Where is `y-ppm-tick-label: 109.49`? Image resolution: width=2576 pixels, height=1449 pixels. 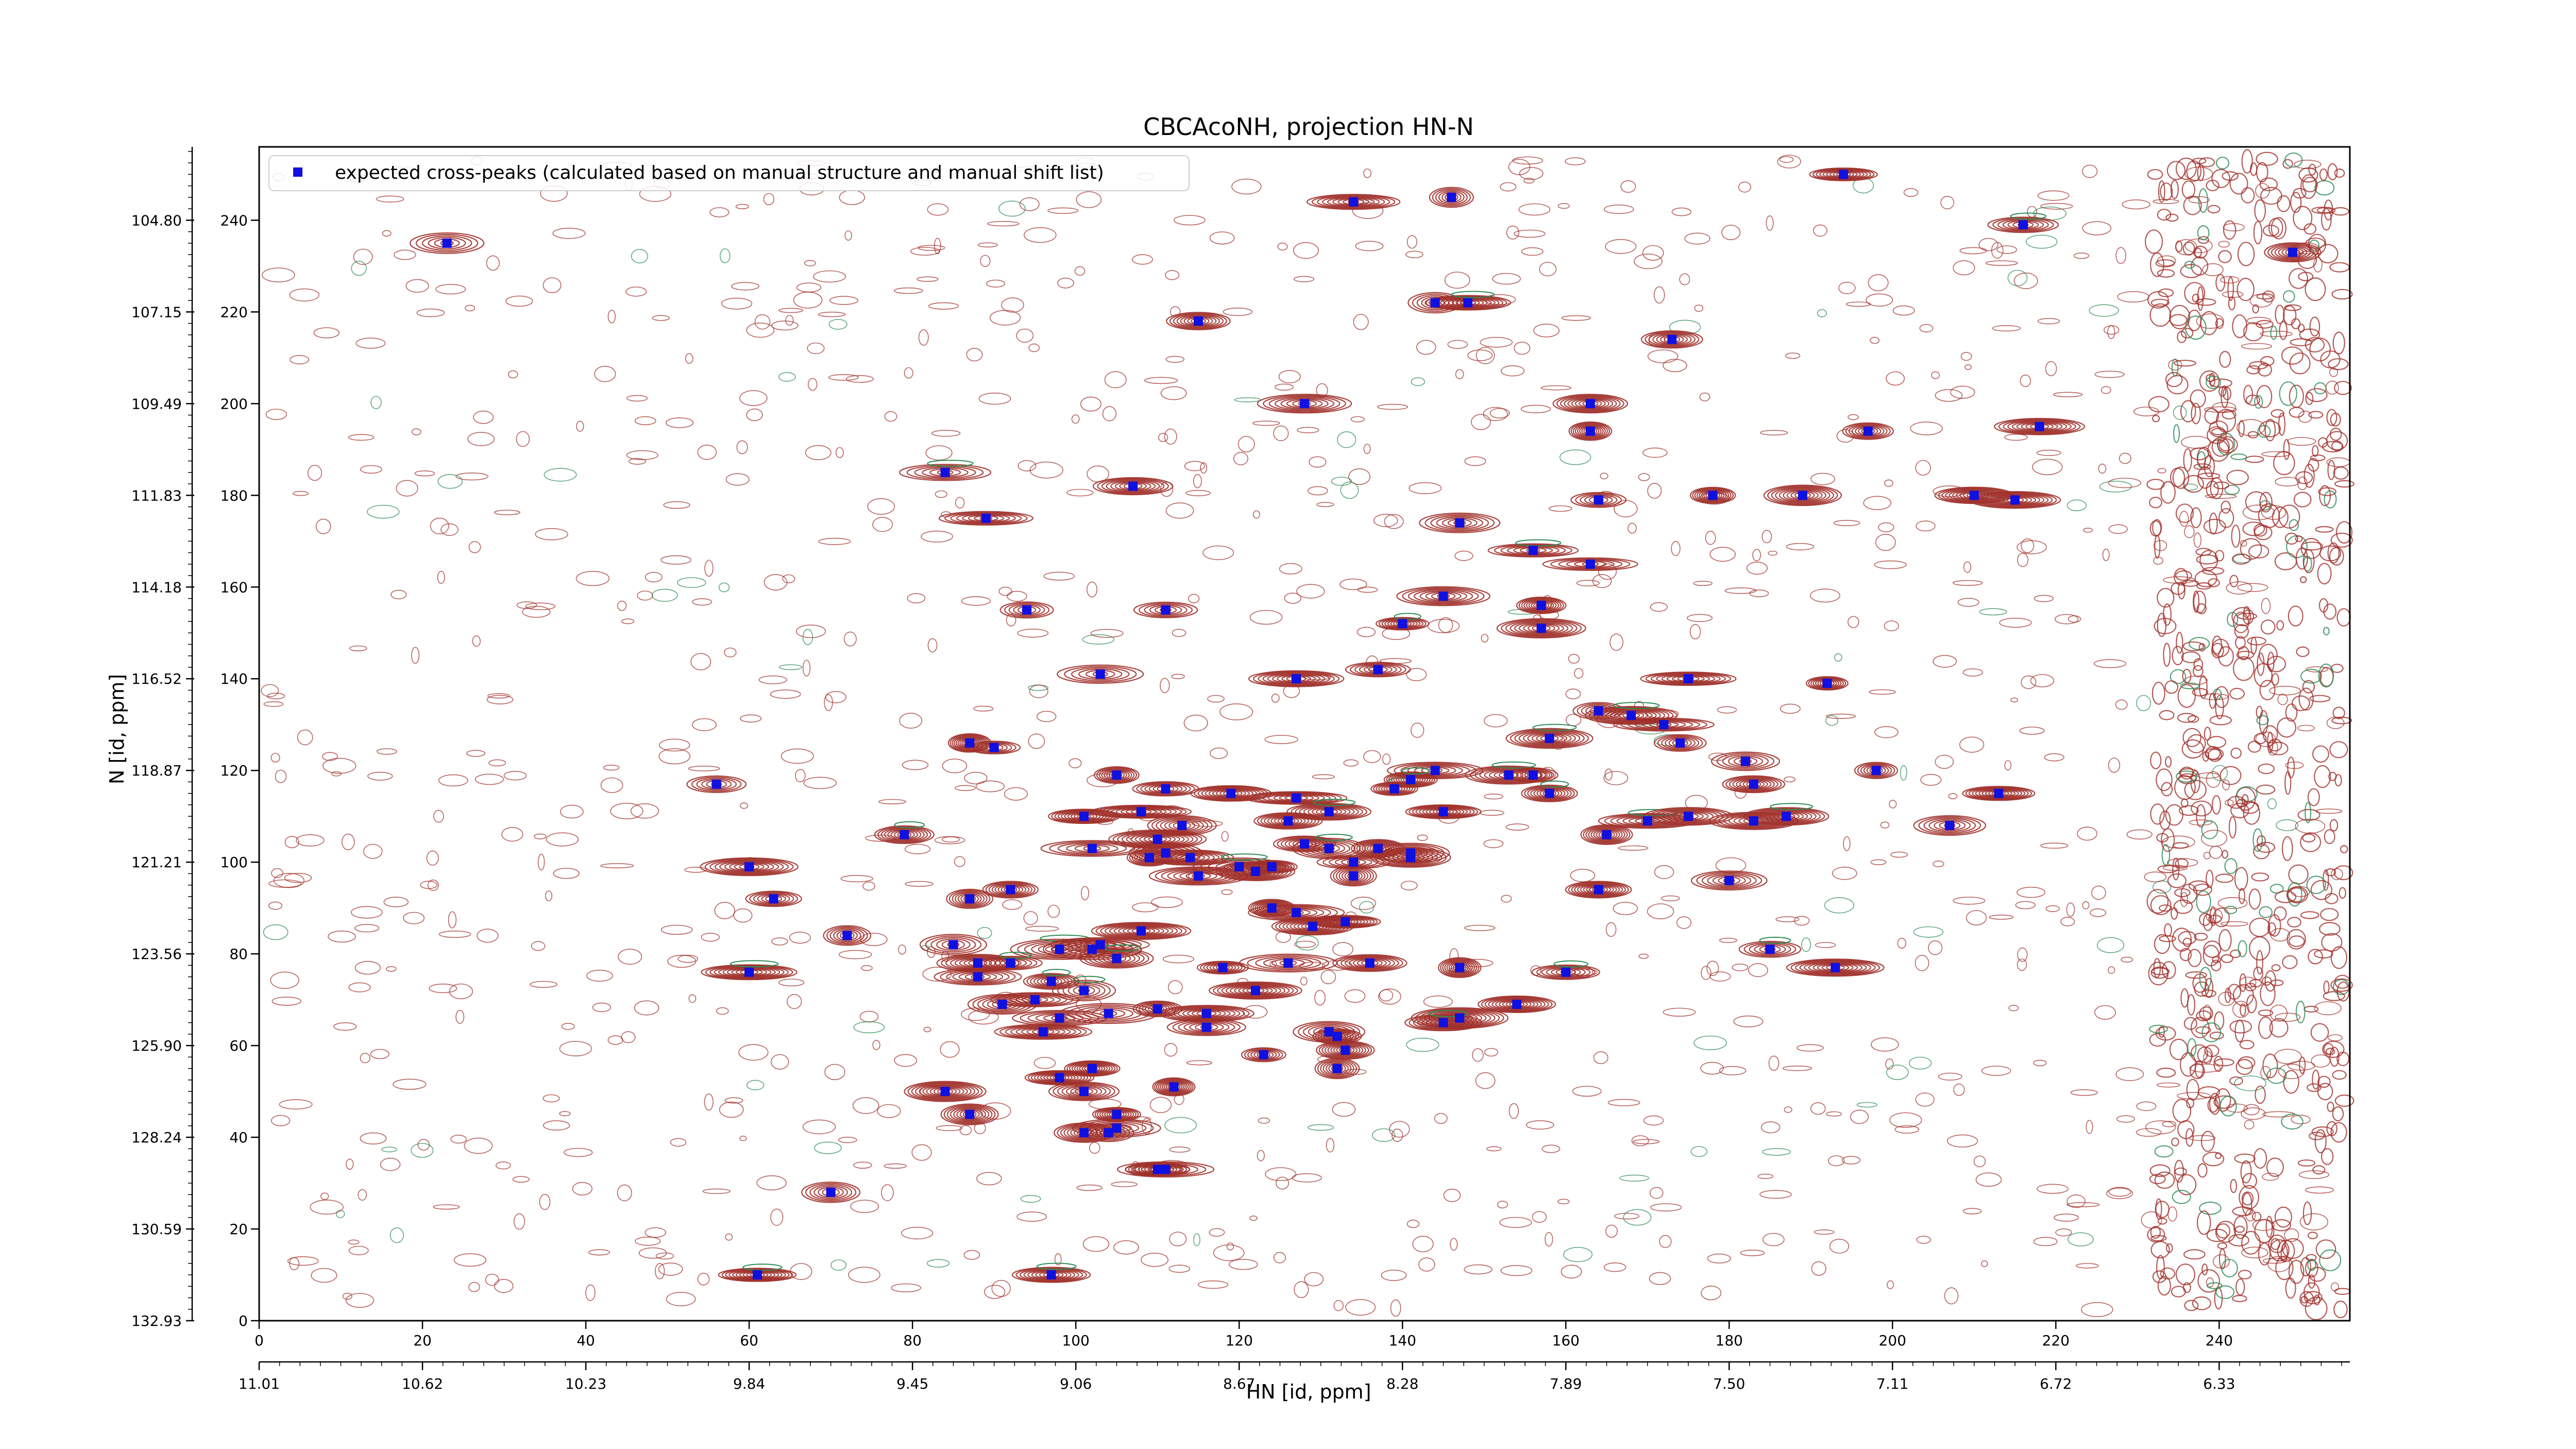
y-ppm-tick-label: 109.49 is located at coordinates (156, 403).